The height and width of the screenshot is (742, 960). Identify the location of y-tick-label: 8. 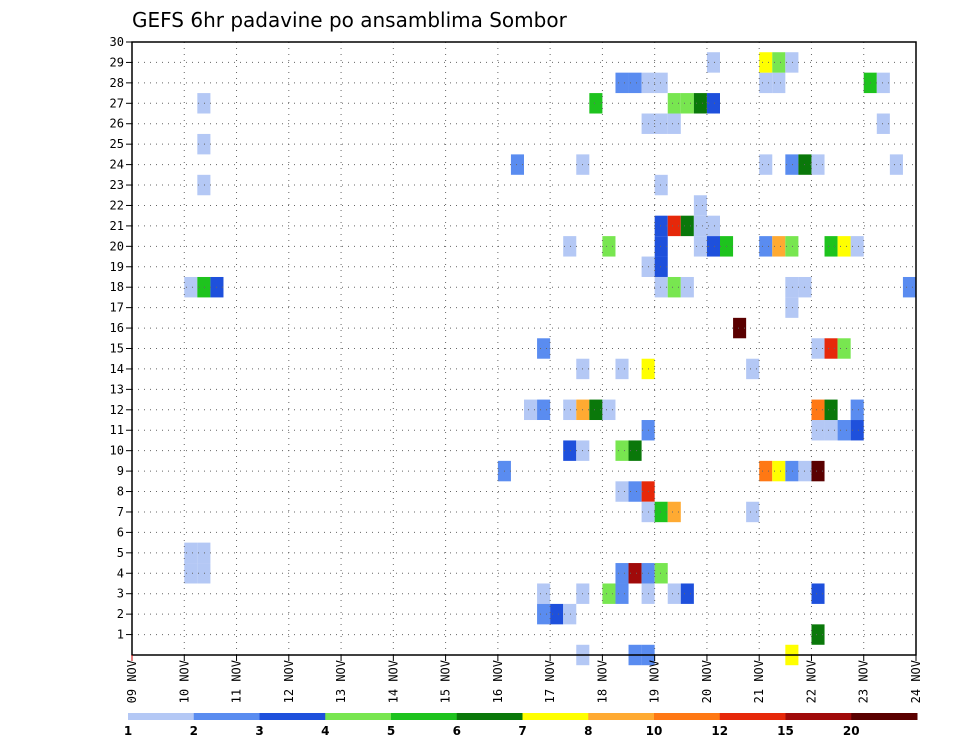
(120, 492).